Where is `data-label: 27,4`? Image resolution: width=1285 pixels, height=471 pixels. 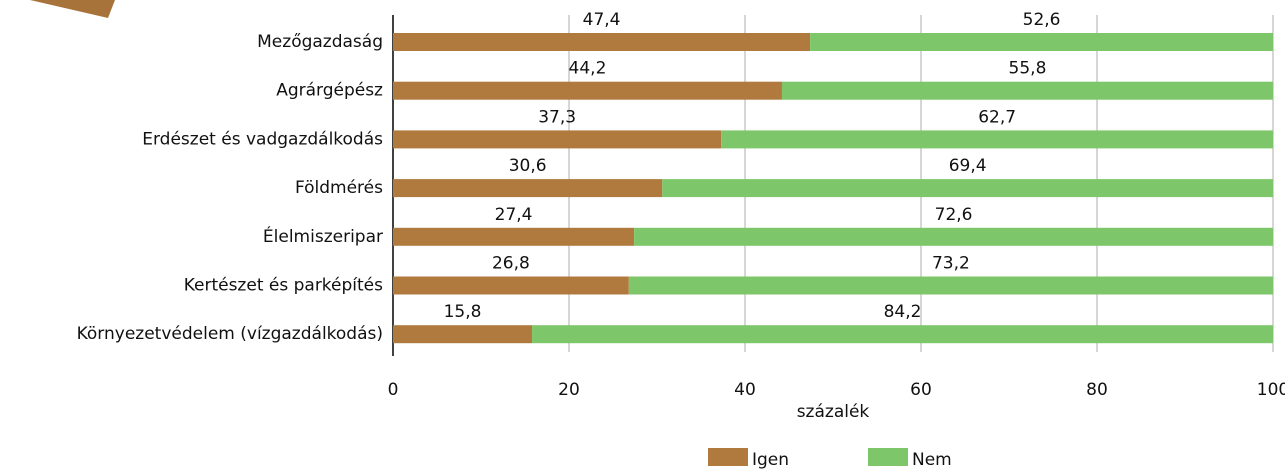 data-label: 27,4 is located at coordinates (514, 215).